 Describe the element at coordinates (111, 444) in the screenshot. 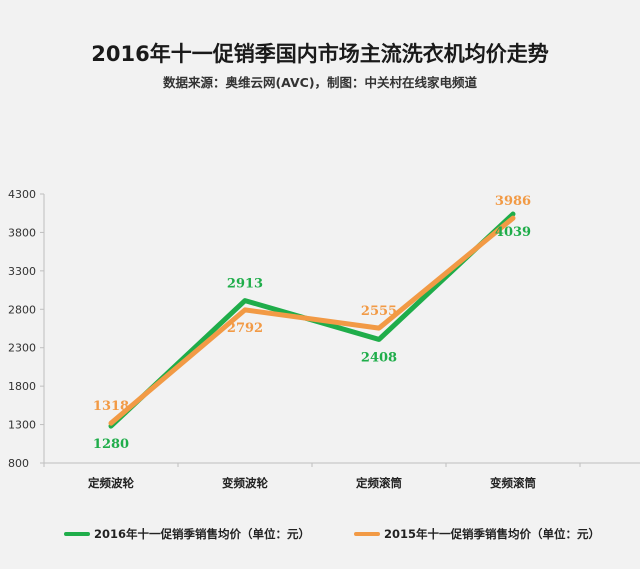

I see `data-label-2016: 1280` at that location.